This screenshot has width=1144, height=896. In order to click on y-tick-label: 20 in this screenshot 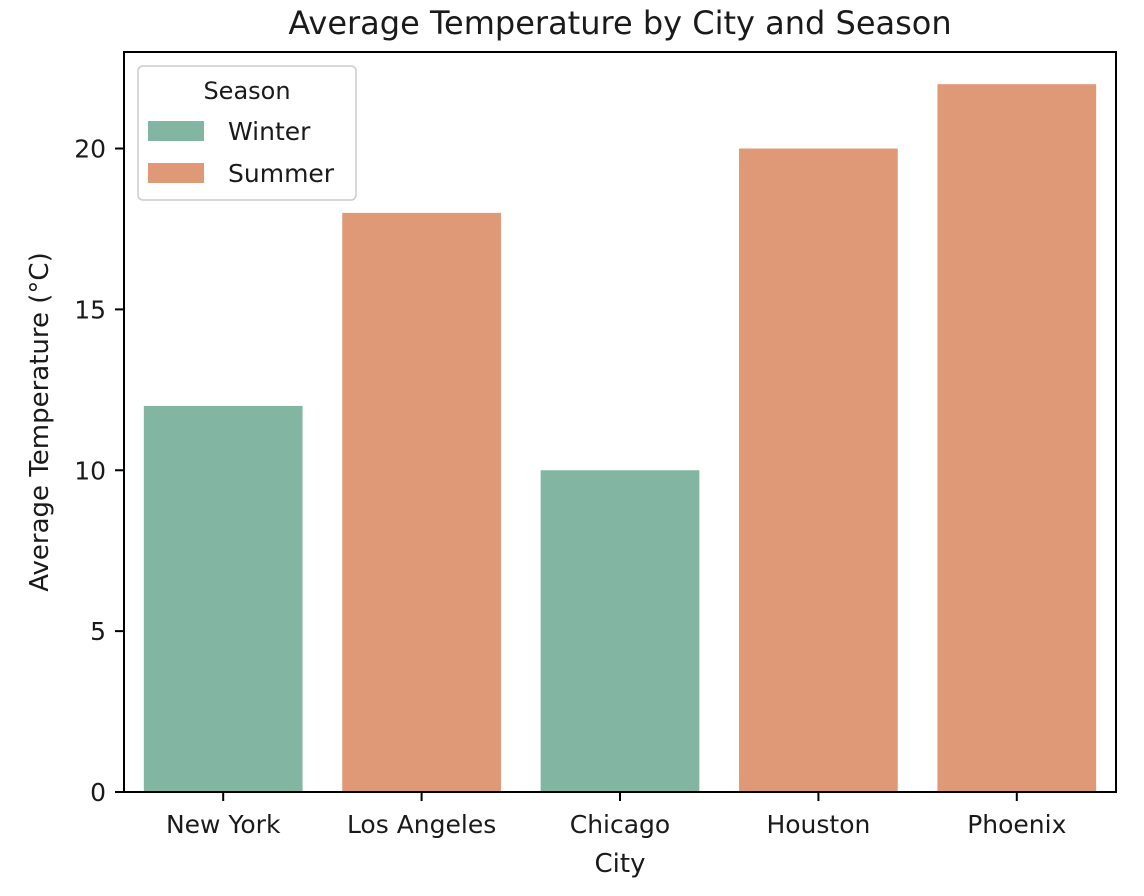, I will do `click(90, 149)`.